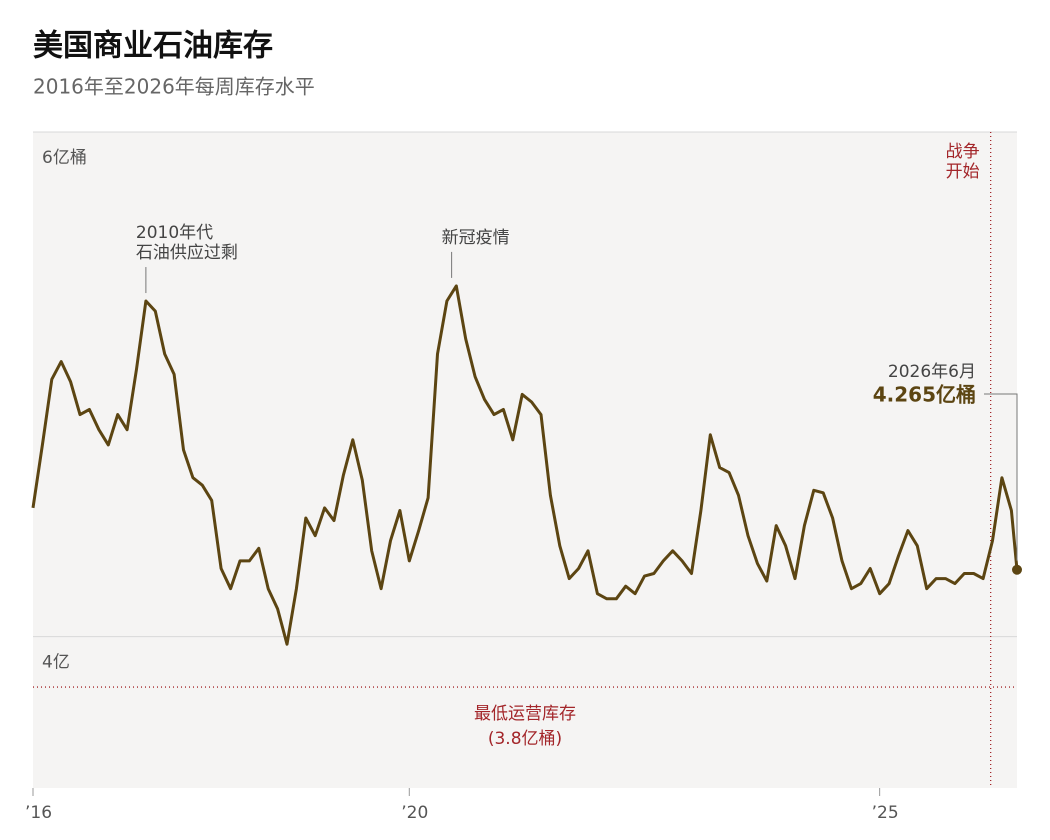  I want to click on event-label: 战争, so click(963, 152).